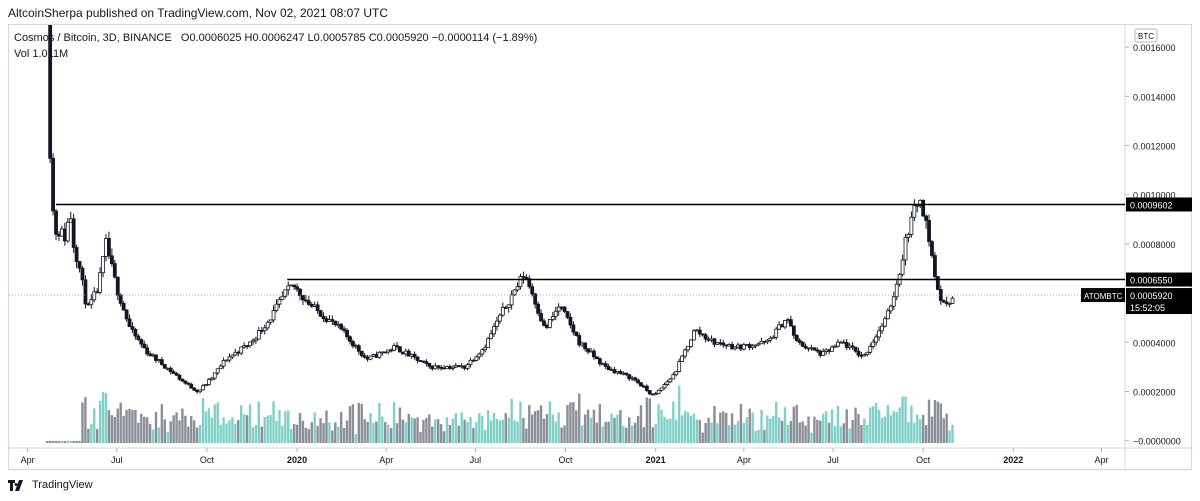 The height and width of the screenshot is (501, 1200). What do you see at coordinates (1151, 281) in the screenshot?
I see `resistance-price-label: 0.0006550` at bounding box center [1151, 281].